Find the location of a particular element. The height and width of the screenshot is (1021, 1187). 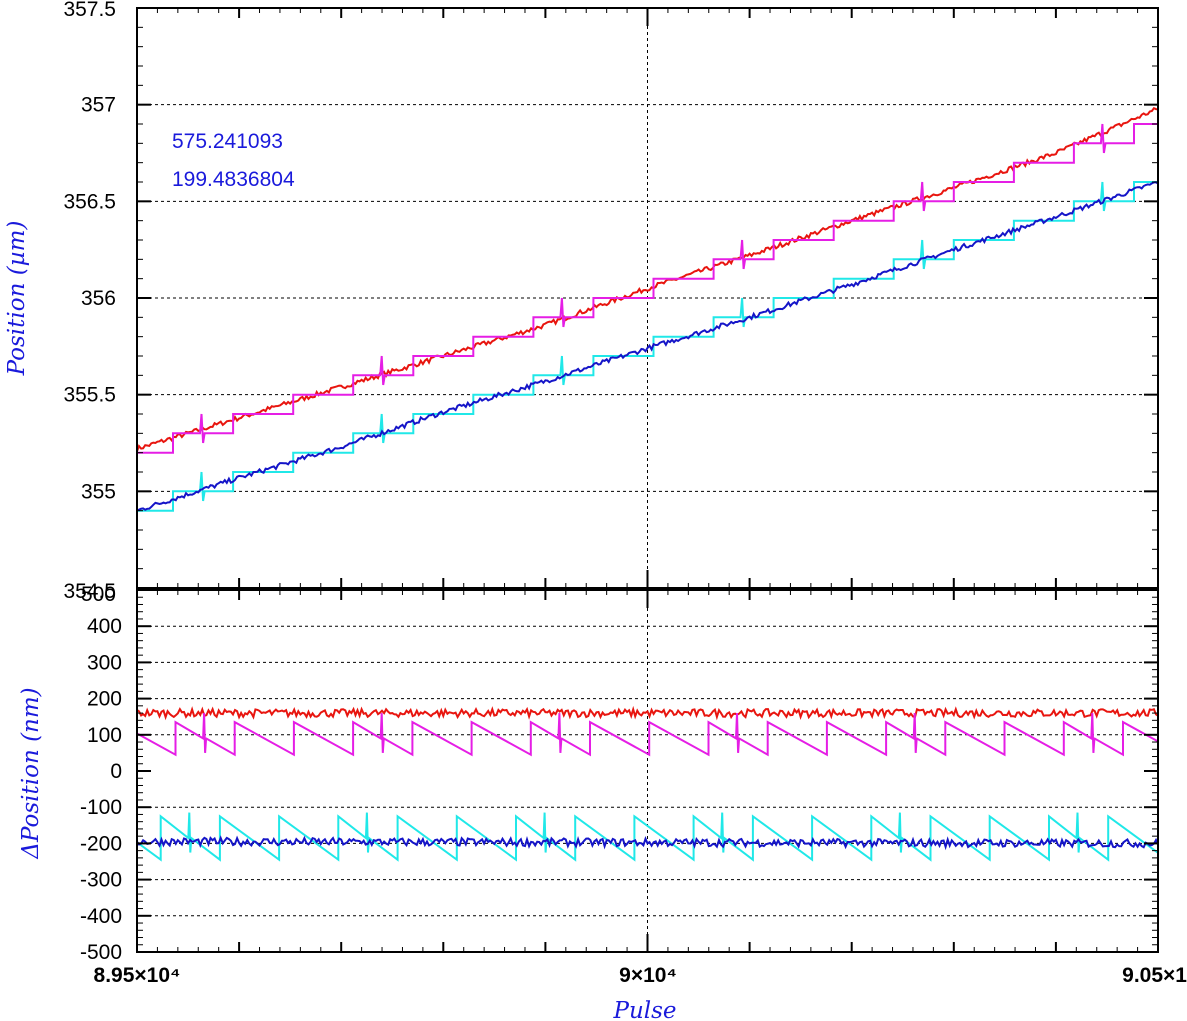

bottom-y-tick-label: -500 is located at coordinates (101, 952).